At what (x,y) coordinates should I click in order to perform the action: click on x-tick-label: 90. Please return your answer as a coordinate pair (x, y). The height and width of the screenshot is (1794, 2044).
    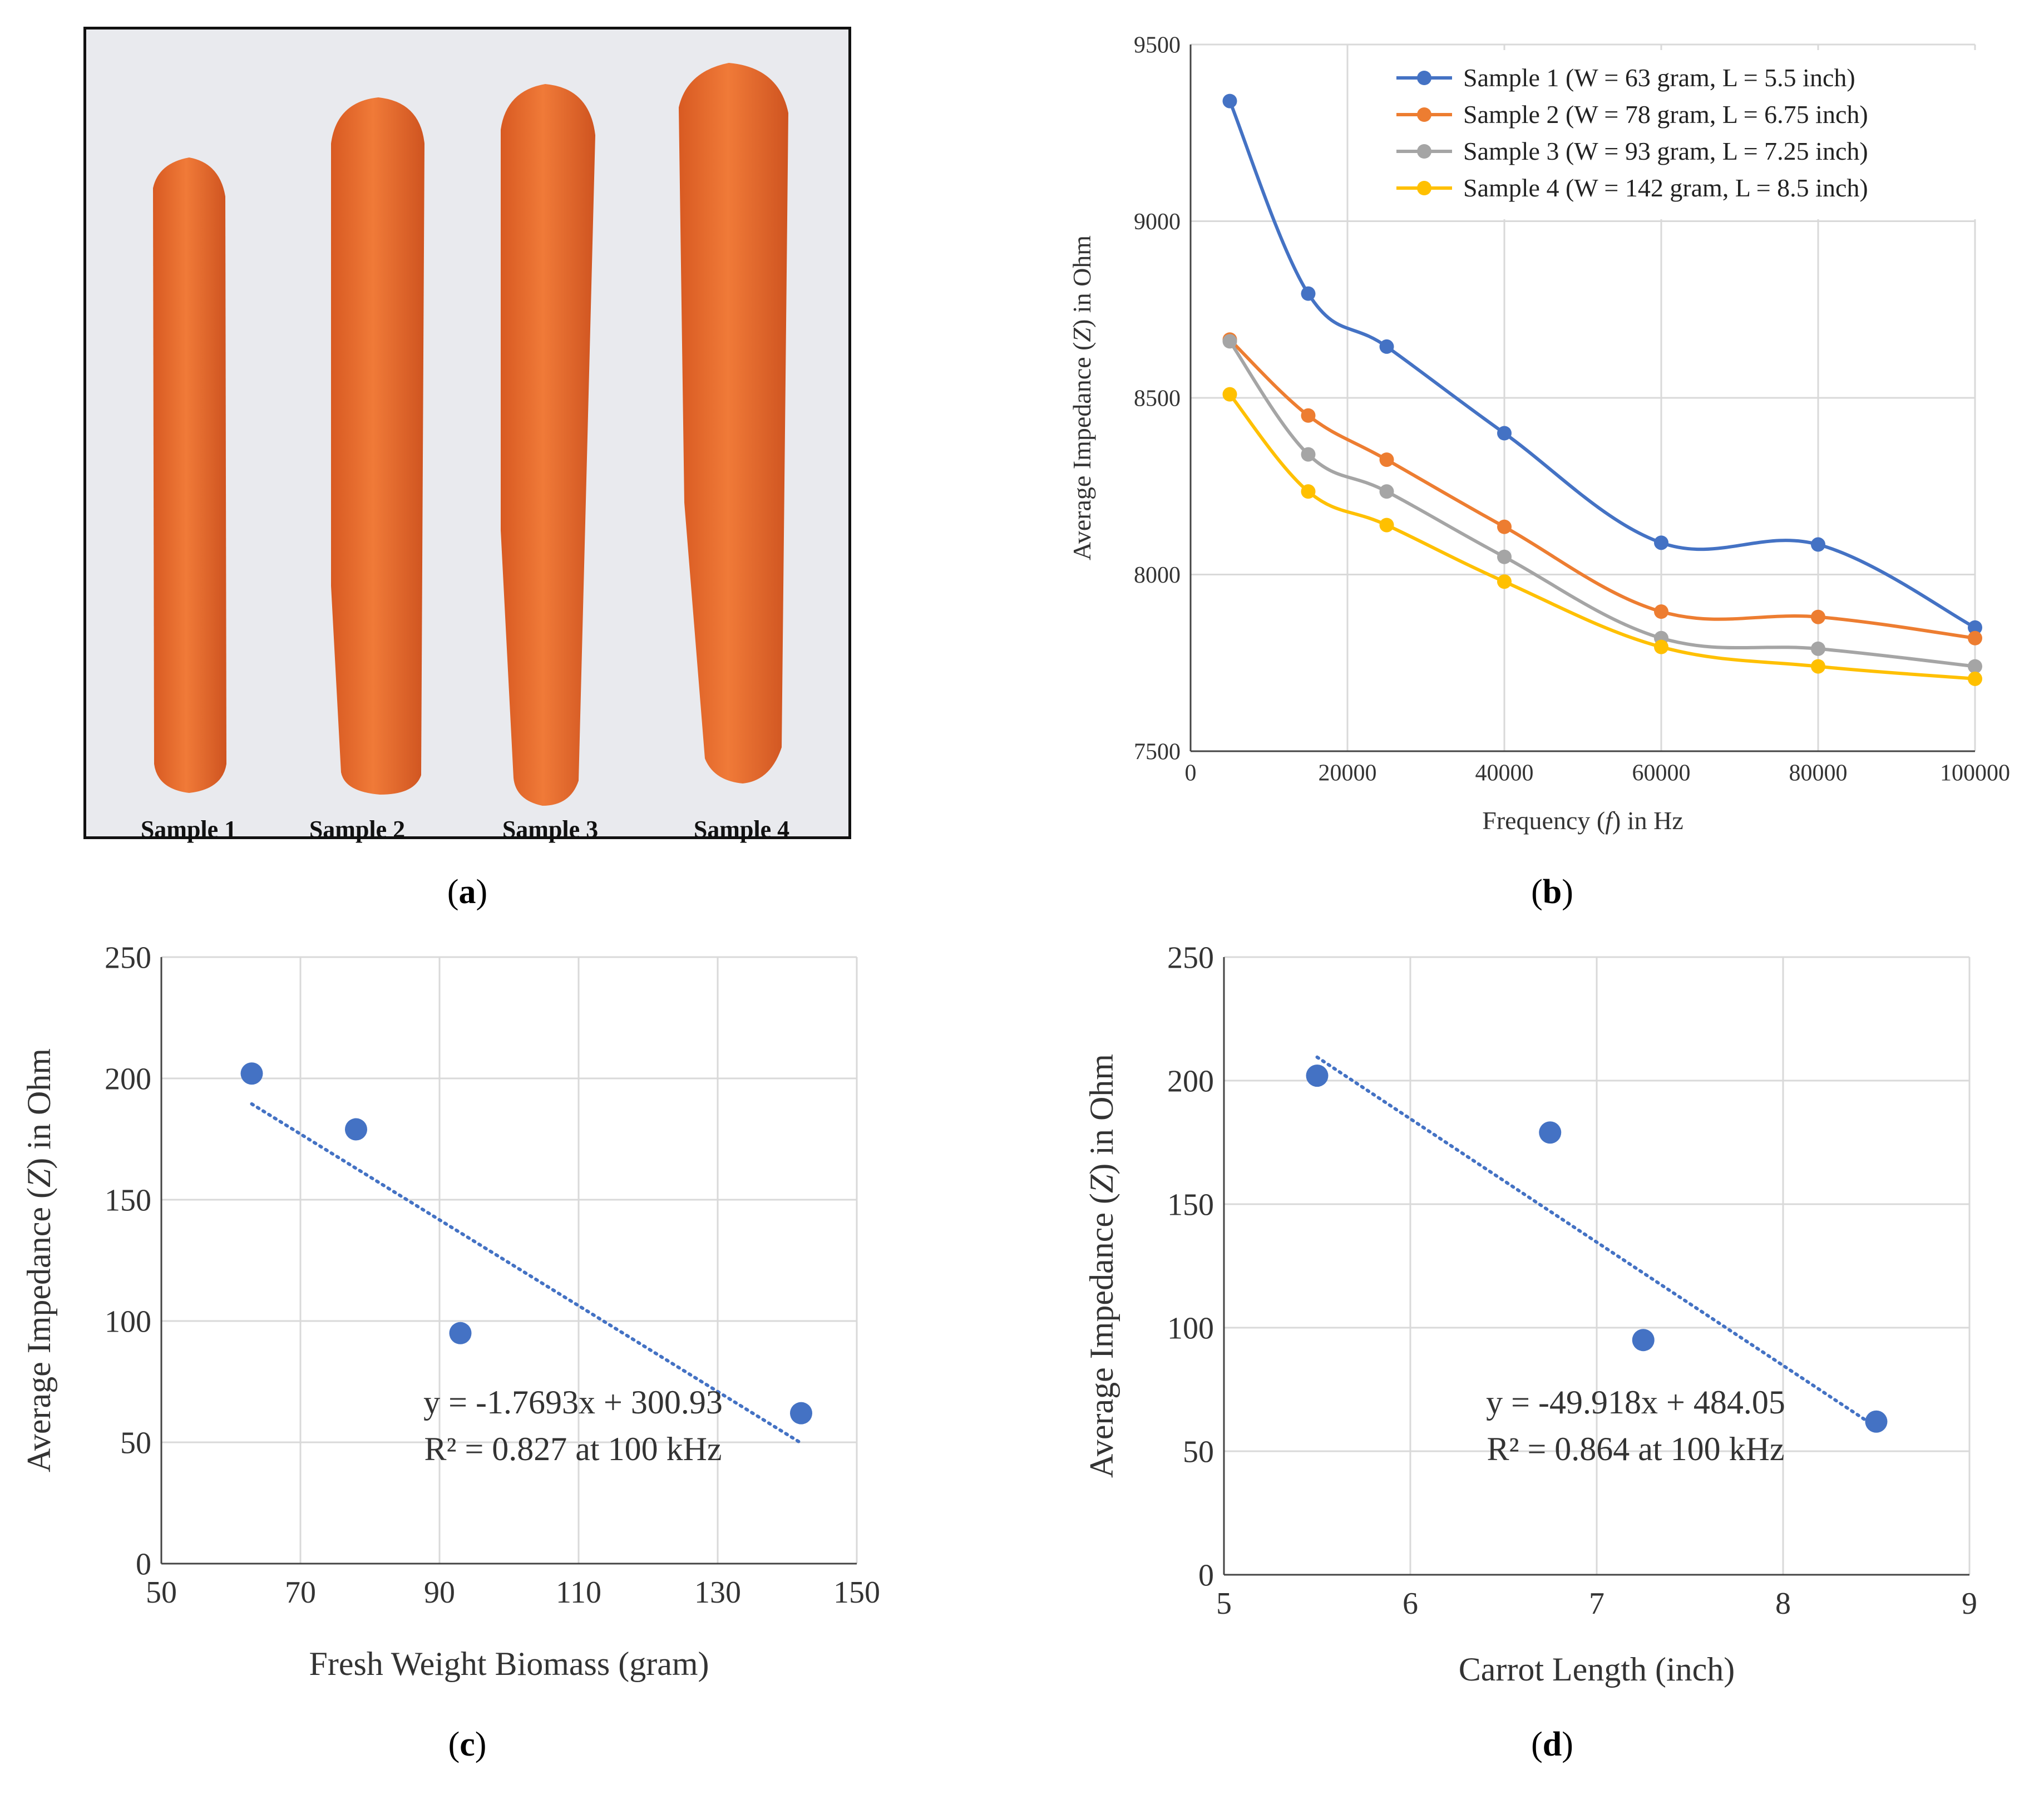
    Looking at the image, I should click on (439, 1592).